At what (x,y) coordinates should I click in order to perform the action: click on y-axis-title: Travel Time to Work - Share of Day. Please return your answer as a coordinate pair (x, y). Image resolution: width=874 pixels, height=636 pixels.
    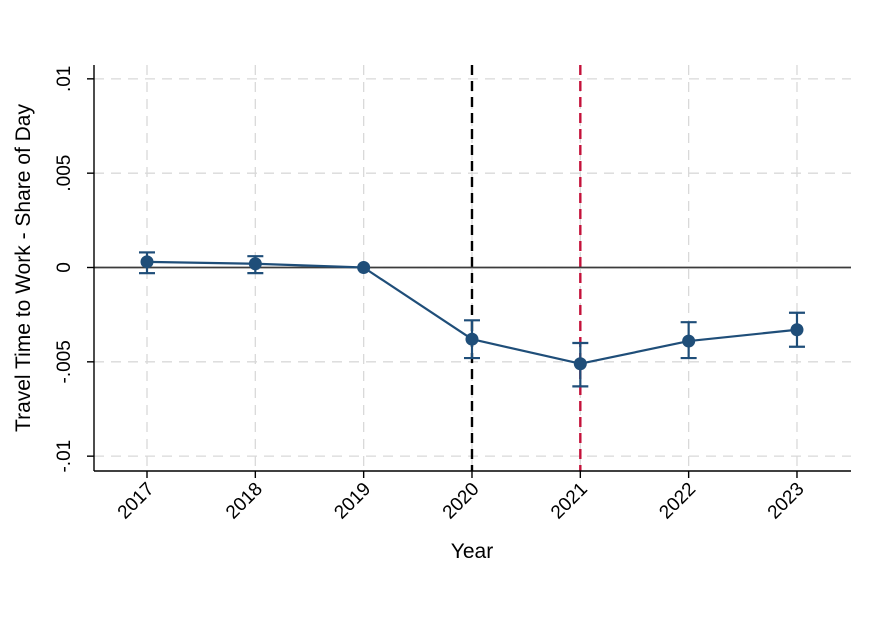
    Looking at the image, I should click on (23, 268).